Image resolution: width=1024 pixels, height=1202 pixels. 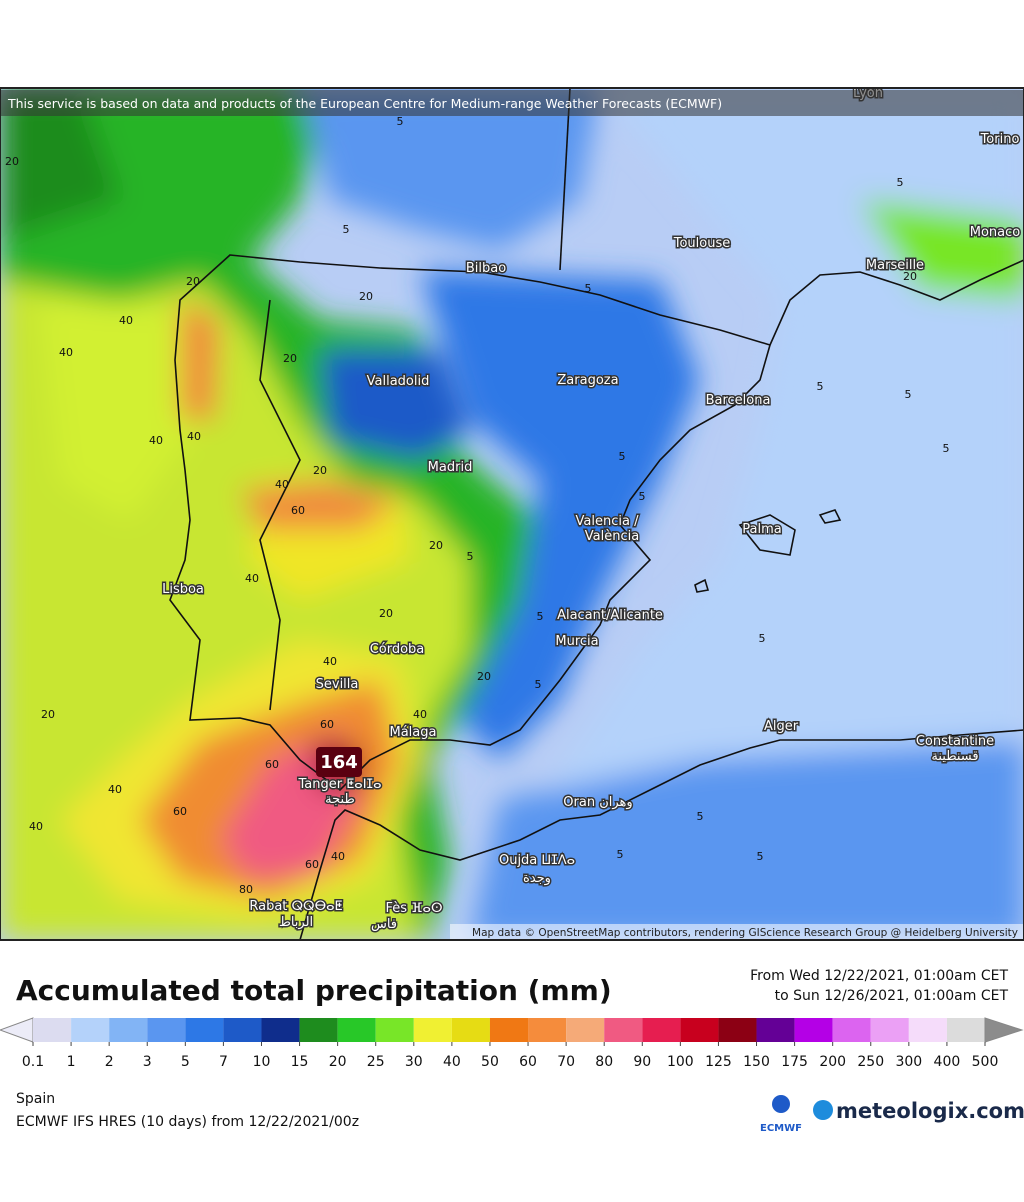 I want to click on city-label: Rabat ⵕⵕⴱⴰⵟ, so click(x=295, y=906).